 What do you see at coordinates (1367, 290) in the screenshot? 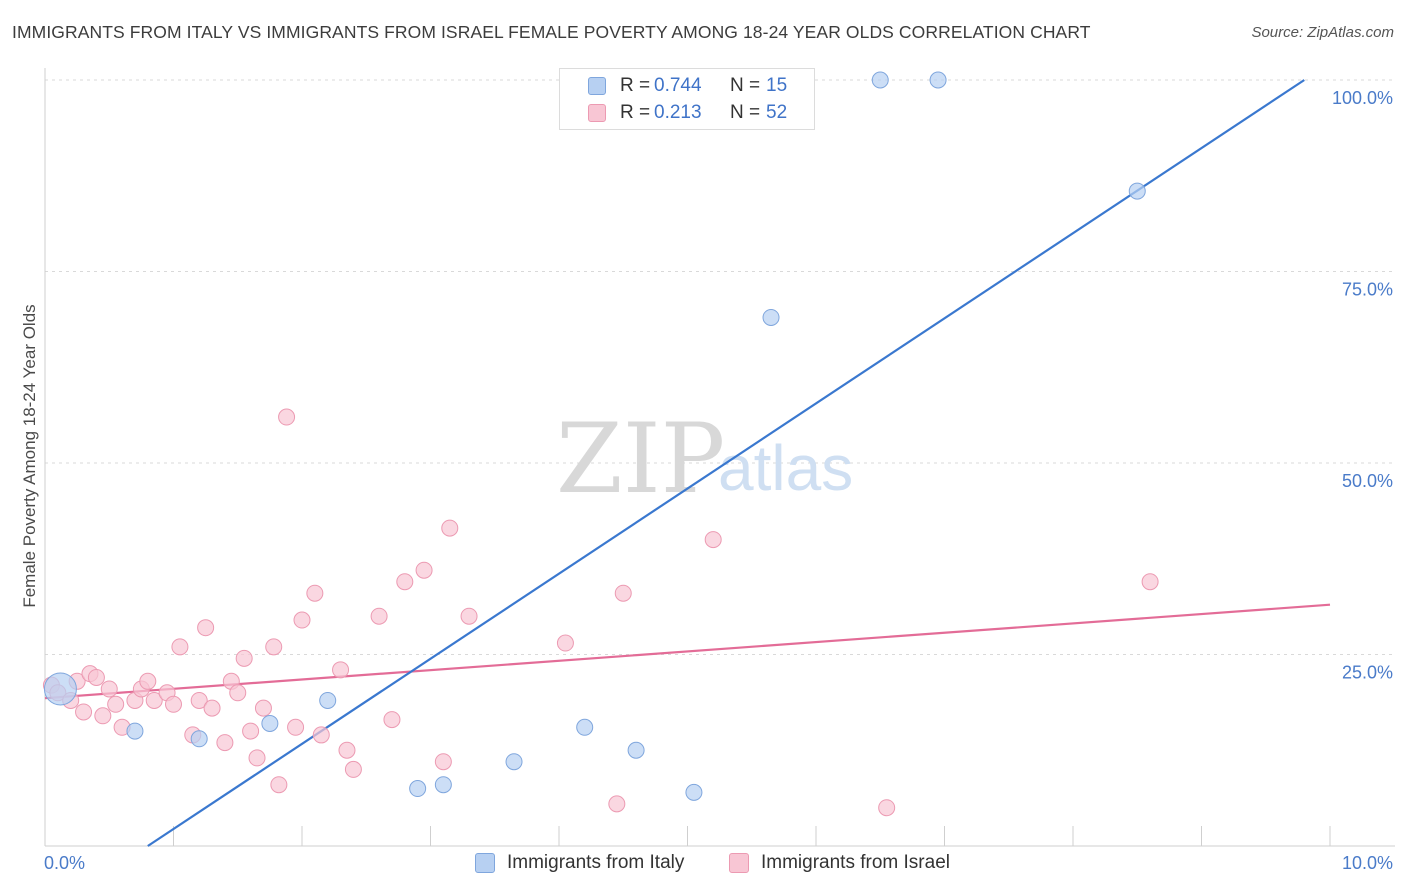
I see `y-tick-label: 75.0%` at bounding box center [1367, 290].